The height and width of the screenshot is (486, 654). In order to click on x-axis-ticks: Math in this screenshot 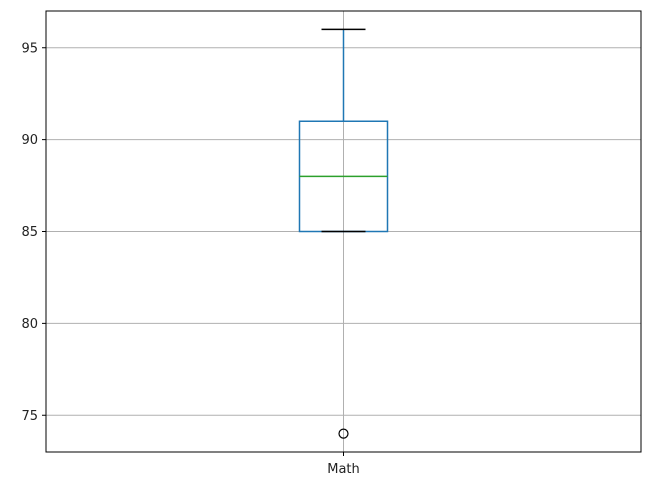, I will do `click(343, 464)`.